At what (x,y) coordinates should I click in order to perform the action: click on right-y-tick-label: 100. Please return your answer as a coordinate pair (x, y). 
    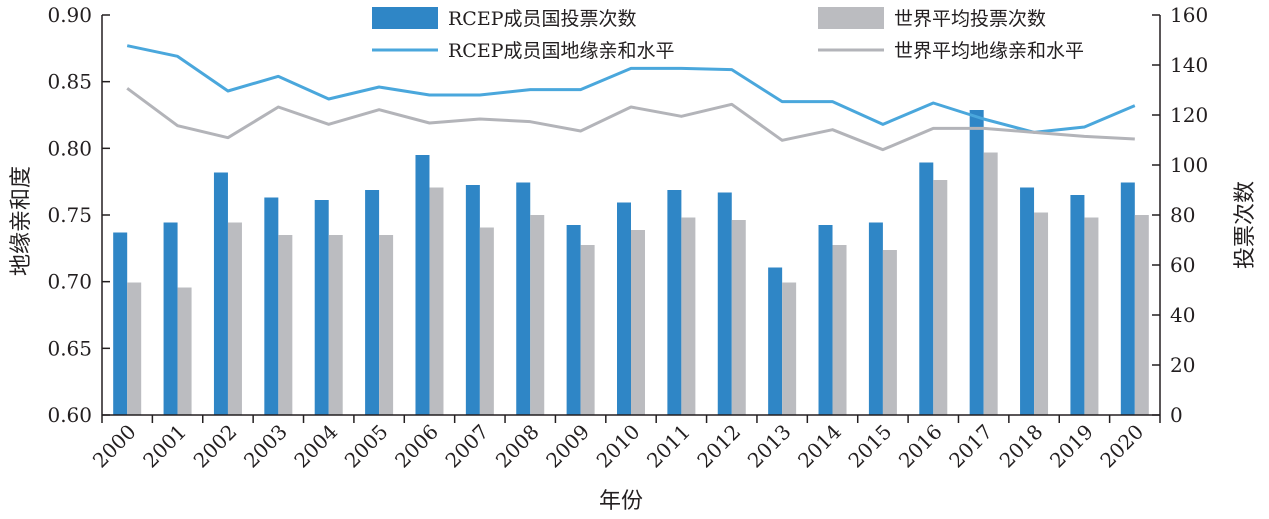
    Looking at the image, I should click on (1189, 165).